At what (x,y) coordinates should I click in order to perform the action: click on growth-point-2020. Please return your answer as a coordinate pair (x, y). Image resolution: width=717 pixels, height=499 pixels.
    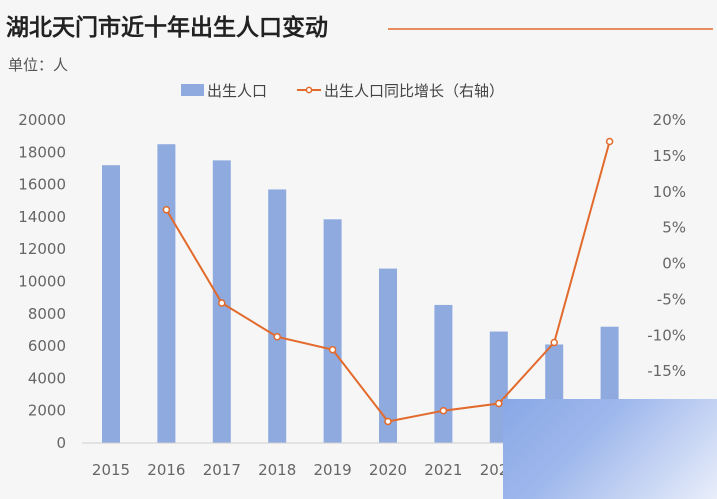
    Looking at the image, I should click on (388, 421).